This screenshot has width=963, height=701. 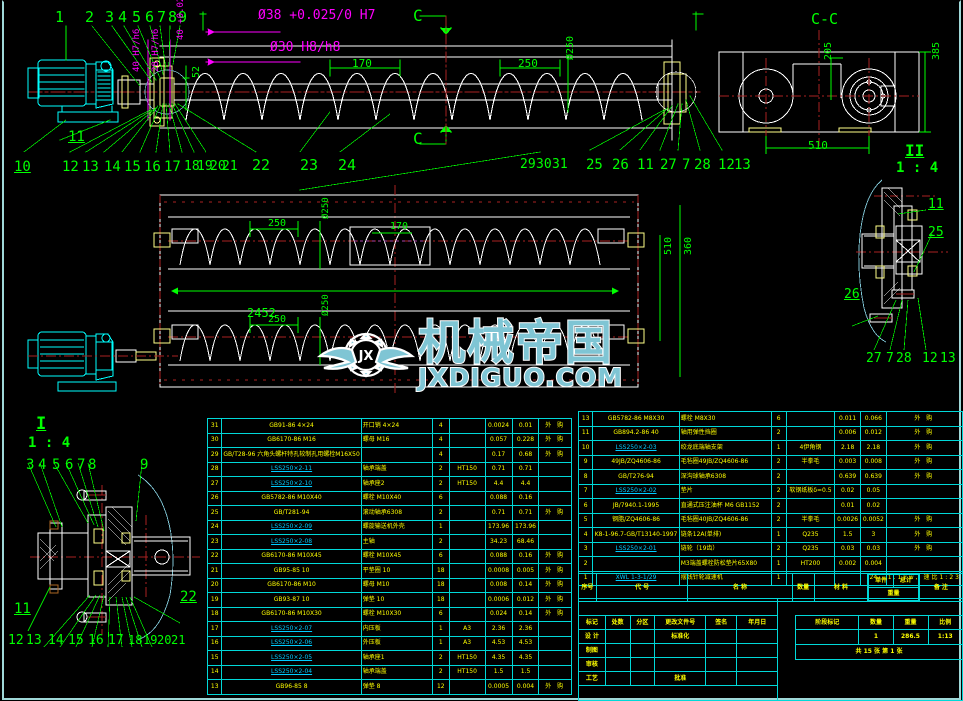 What do you see at coordinates (525, 672) in the screenshot?
I see `bom-cell-total: 1.5` at bounding box center [525, 672].